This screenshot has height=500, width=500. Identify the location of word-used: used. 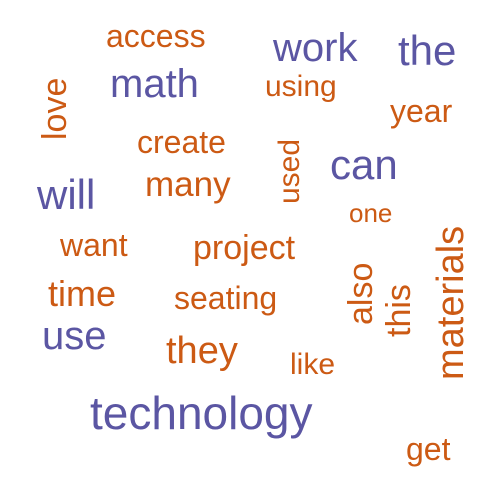
(289, 171).